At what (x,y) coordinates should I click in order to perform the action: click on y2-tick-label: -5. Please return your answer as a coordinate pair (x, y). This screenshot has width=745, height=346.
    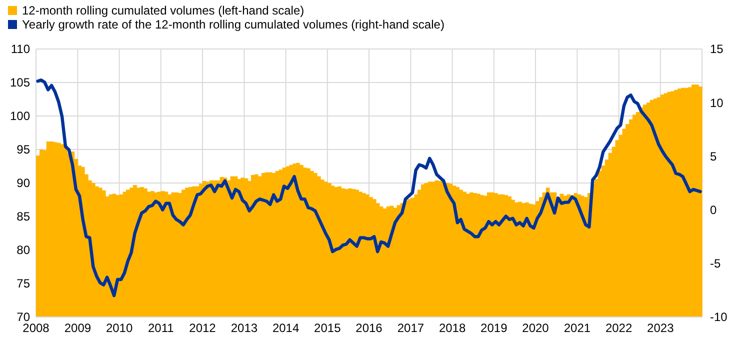
    Looking at the image, I should click on (715, 263).